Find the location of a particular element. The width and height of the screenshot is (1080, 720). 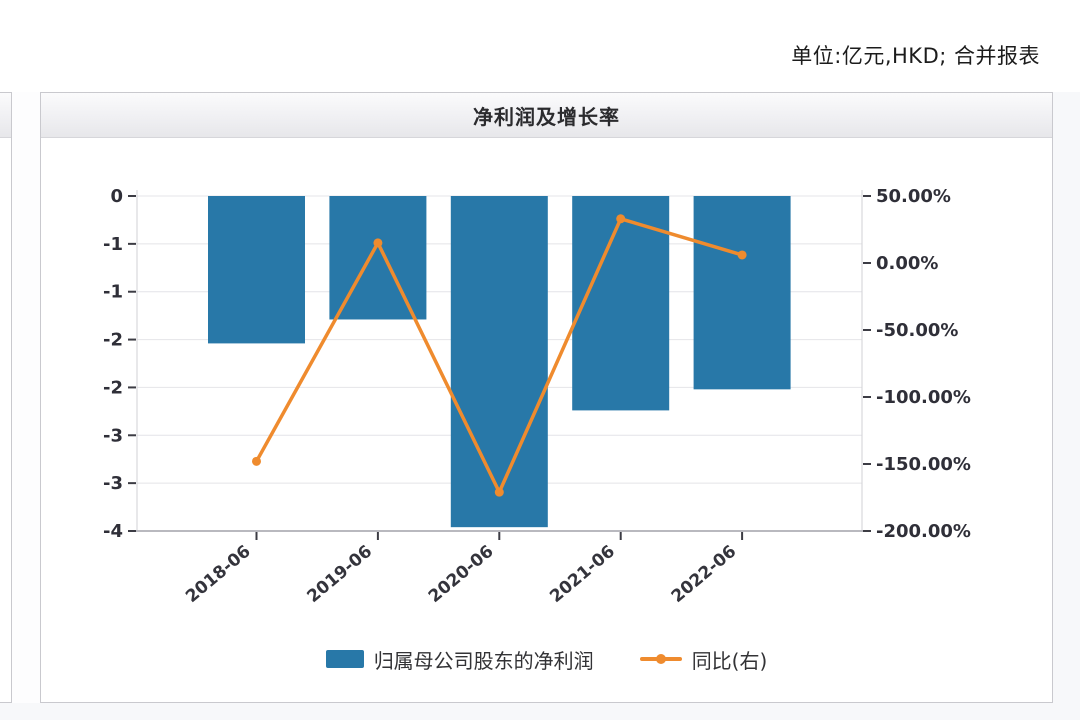

x-axis-label: 2019-06 is located at coordinates (339, 574).